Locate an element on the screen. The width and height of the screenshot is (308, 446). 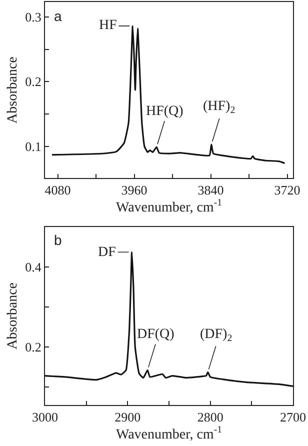
x-tick-label: 3720 is located at coordinates (287, 190).